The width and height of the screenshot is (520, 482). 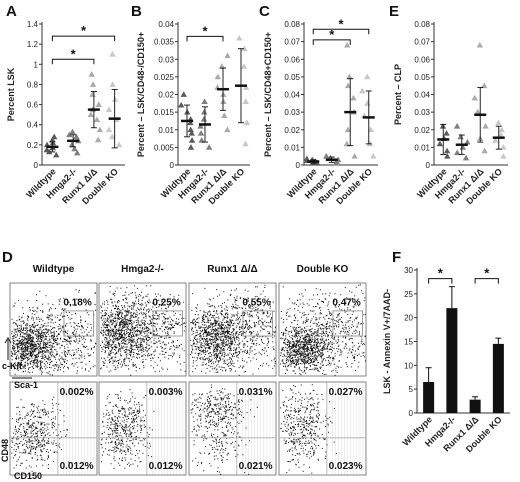 What do you see at coordinates (11, 11) in the screenshot?
I see `panel-label-a: A` at bounding box center [11, 11].